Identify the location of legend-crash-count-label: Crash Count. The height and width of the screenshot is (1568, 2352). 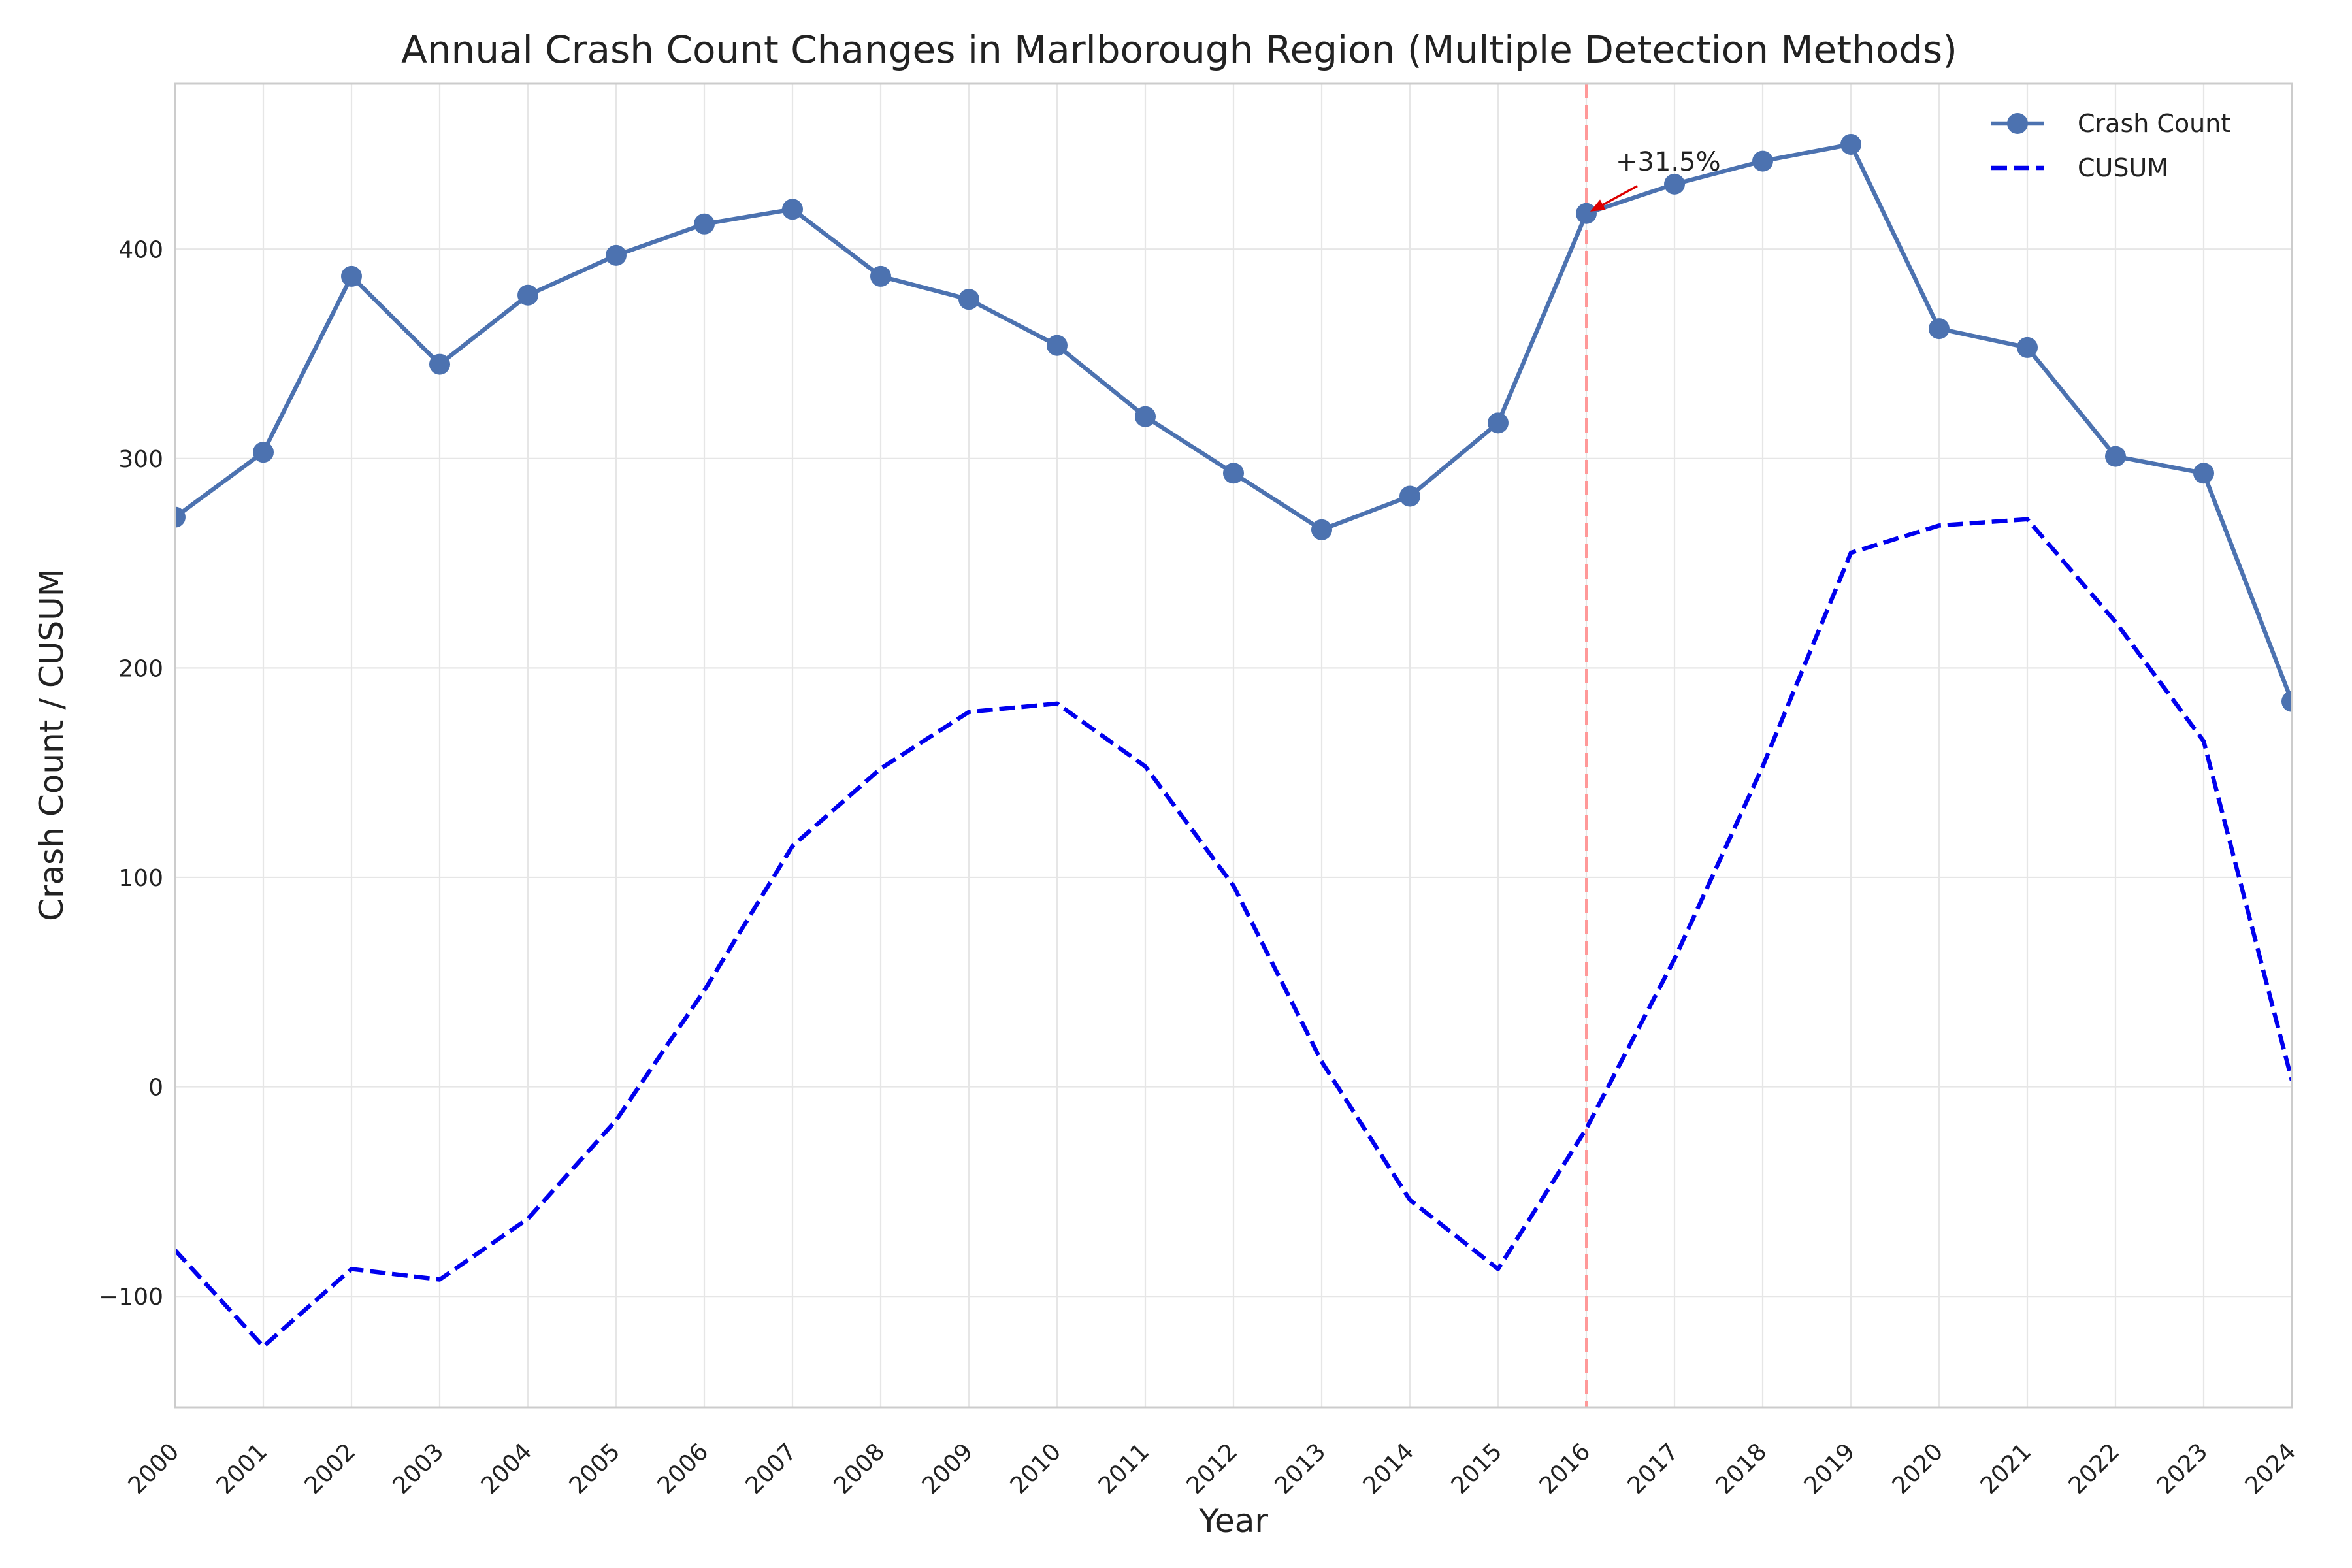
(2154, 123).